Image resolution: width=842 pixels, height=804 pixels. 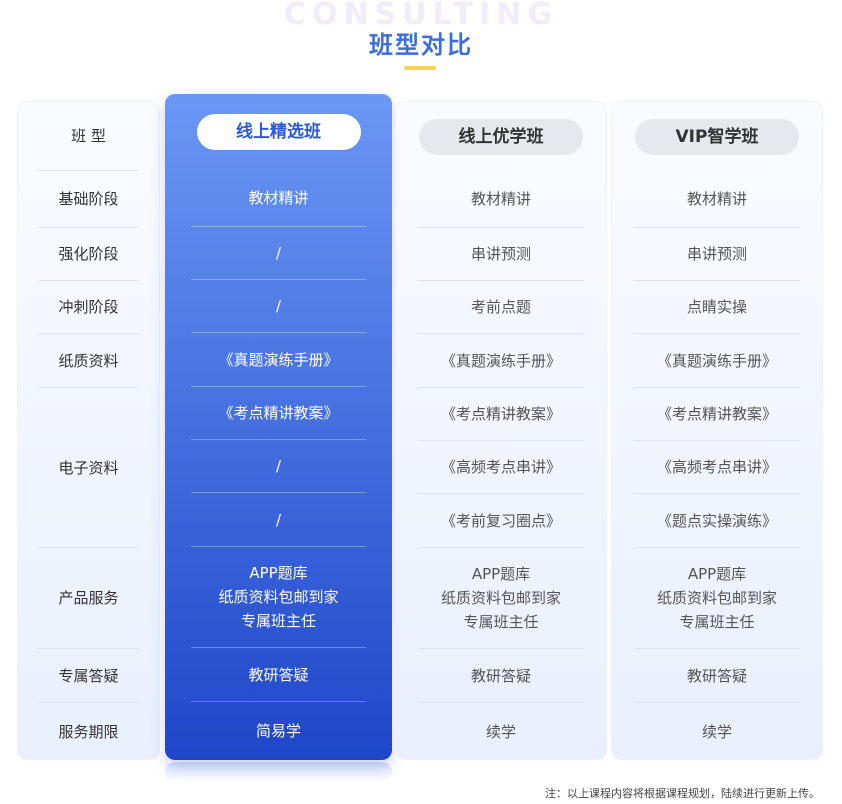 What do you see at coordinates (420, 68) in the screenshot?
I see `title-underline` at bounding box center [420, 68].